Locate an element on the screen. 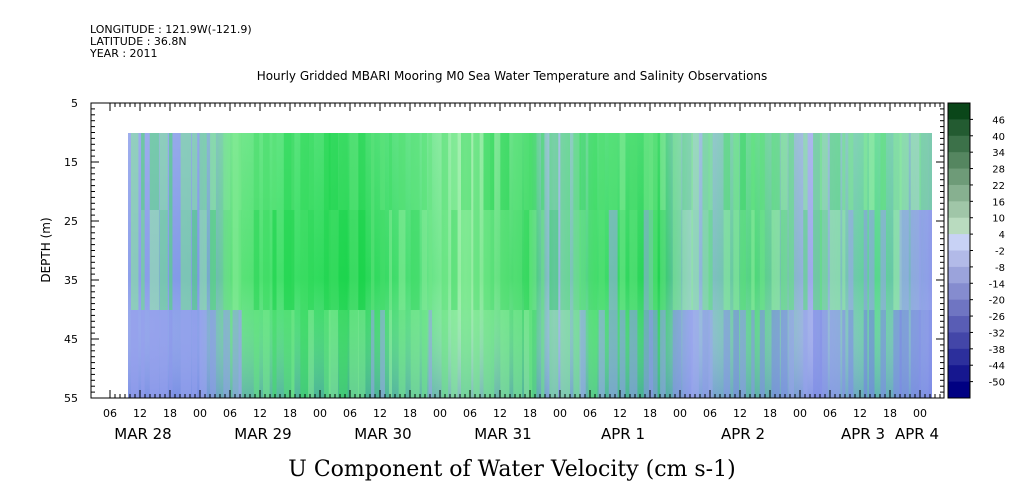 Image resolution: width=1009 pixels, height=504 pixels. y-tick-label: 45 is located at coordinates (71, 339).